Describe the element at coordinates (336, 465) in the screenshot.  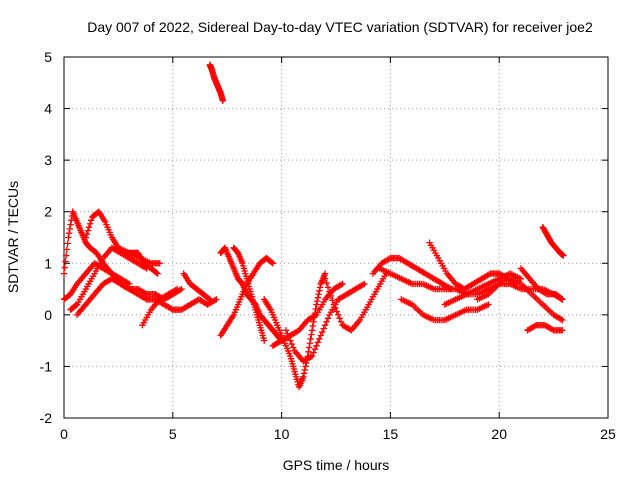
I see `x-axis-label: GPS time / hours` at that location.